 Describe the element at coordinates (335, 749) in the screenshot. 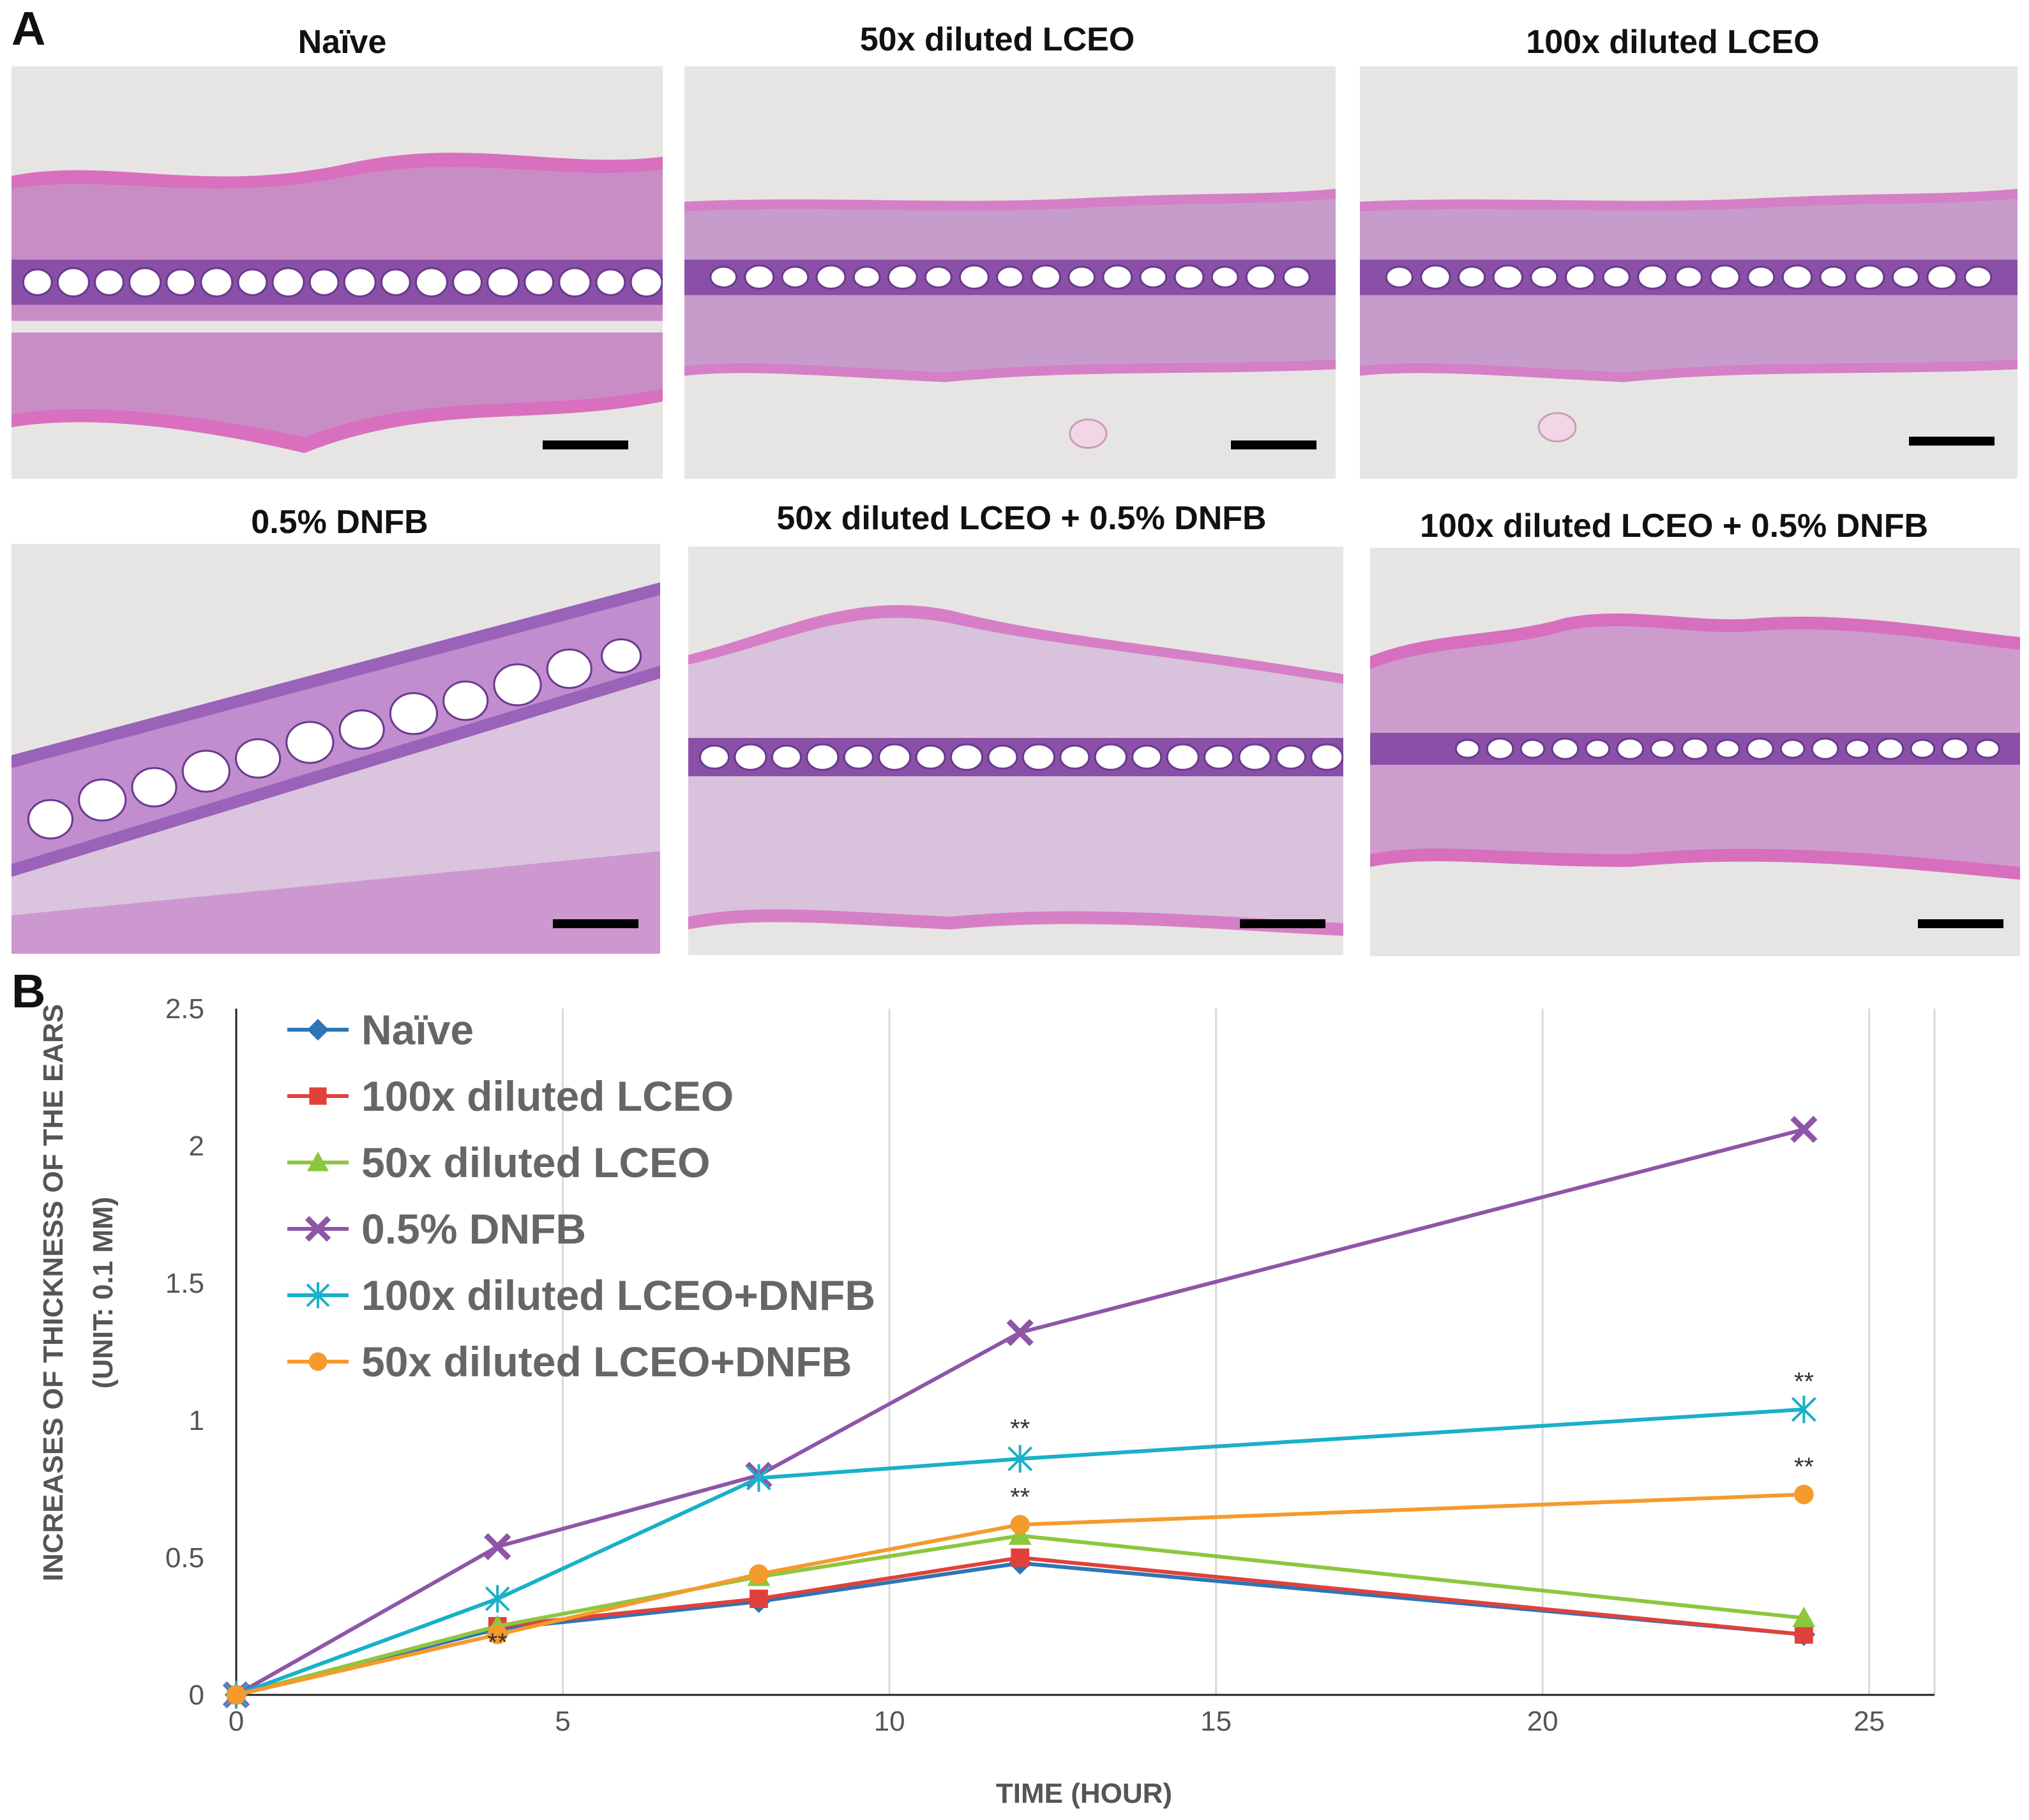

I see `micrograph-dnfb` at that location.